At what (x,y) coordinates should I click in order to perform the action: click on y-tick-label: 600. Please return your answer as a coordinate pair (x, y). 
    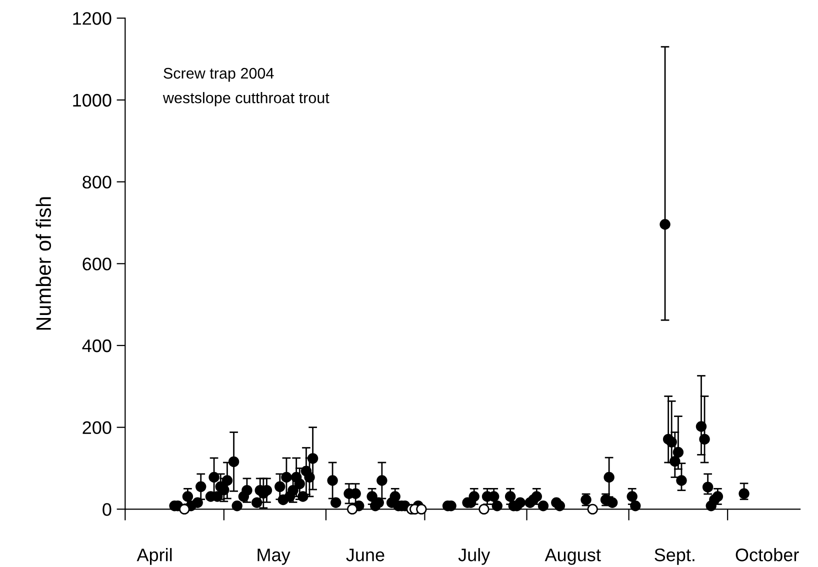
    Looking at the image, I should click on (97, 264).